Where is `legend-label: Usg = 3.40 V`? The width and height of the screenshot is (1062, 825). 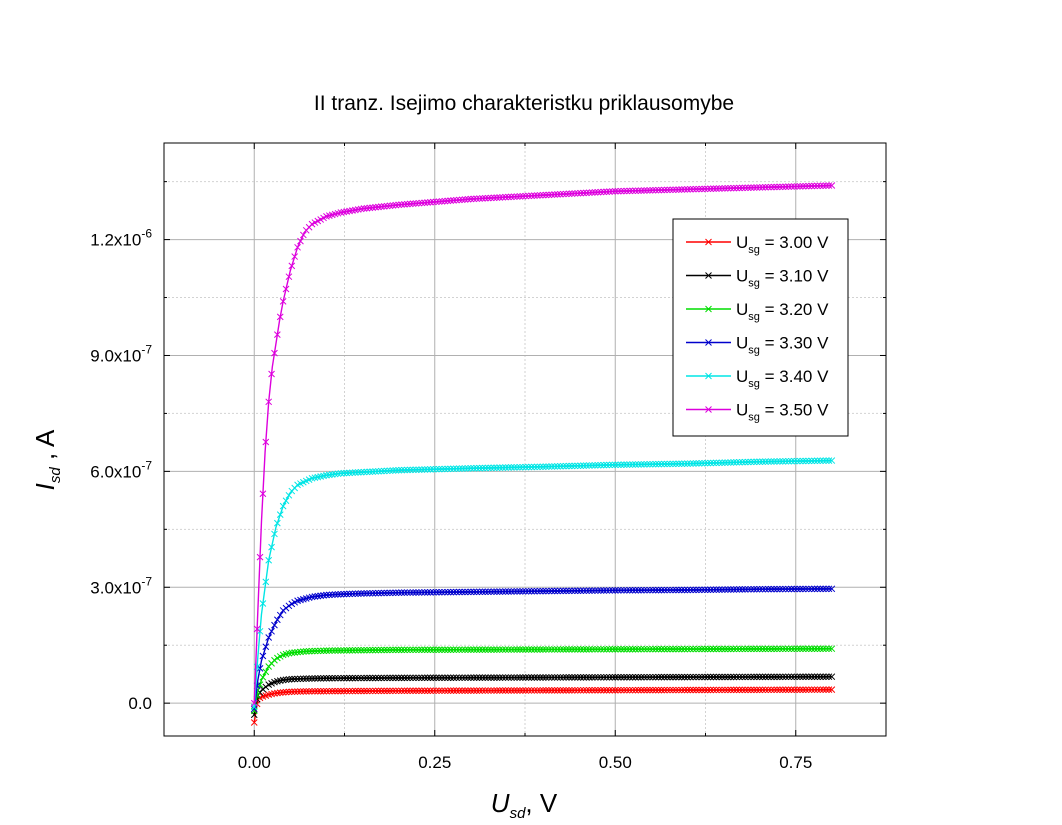 legend-label: Usg = 3.40 V is located at coordinates (782, 378).